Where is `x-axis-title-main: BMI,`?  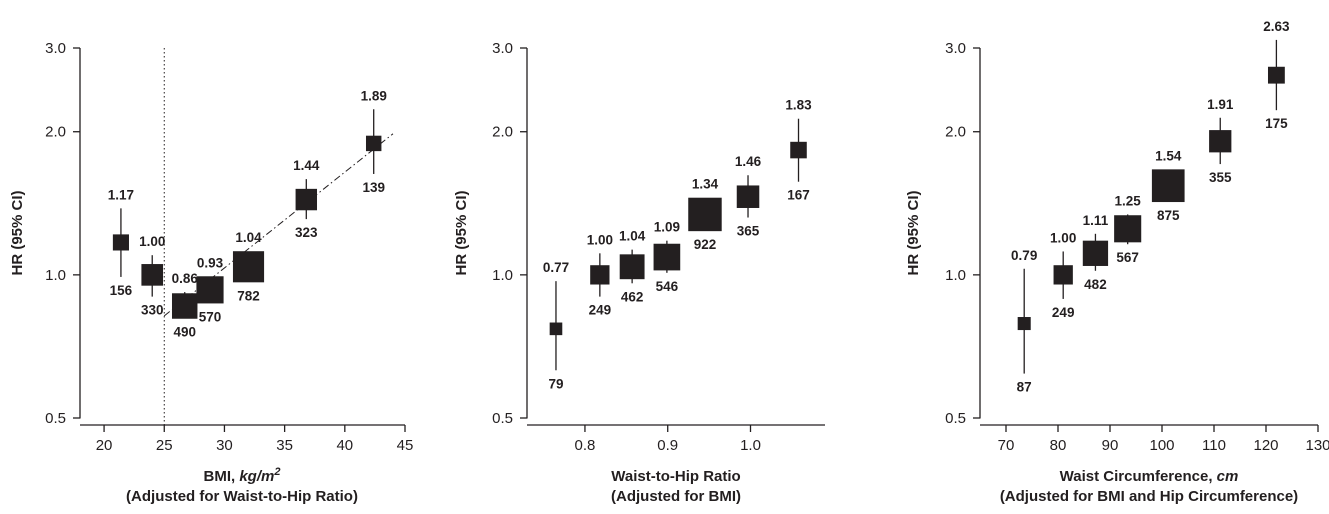
x-axis-title-main: BMI, is located at coordinates (222, 476).